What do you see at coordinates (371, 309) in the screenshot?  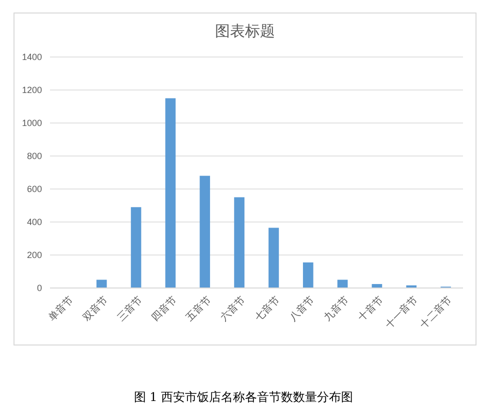 I see `x-tick-label: 十音节` at bounding box center [371, 309].